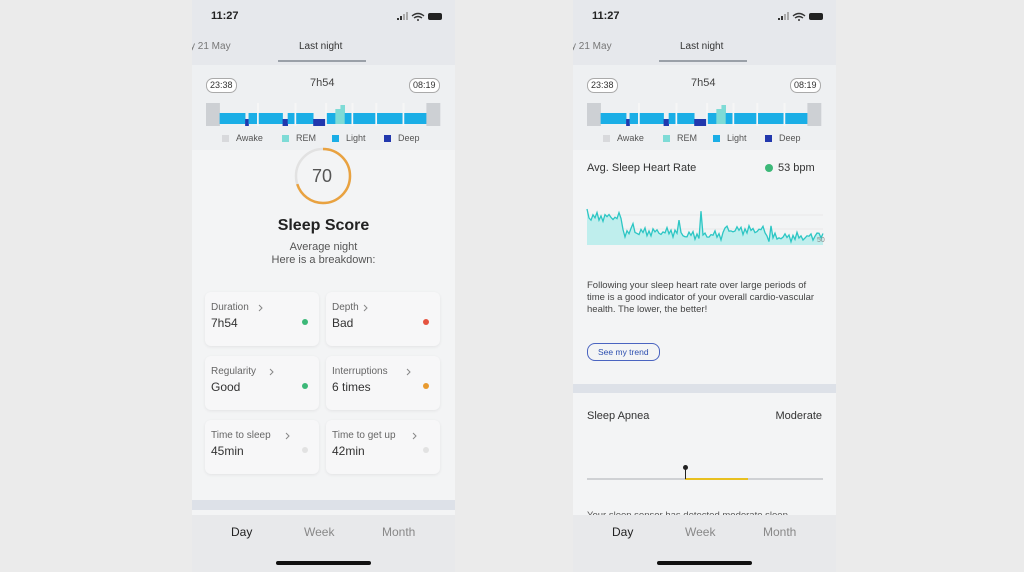 This screenshot has height=572, width=1024. What do you see at coordinates (262, 447) in the screenshot?
I see `breakdown-card: Time to sleep 45min` at bounding box center [262, 447].